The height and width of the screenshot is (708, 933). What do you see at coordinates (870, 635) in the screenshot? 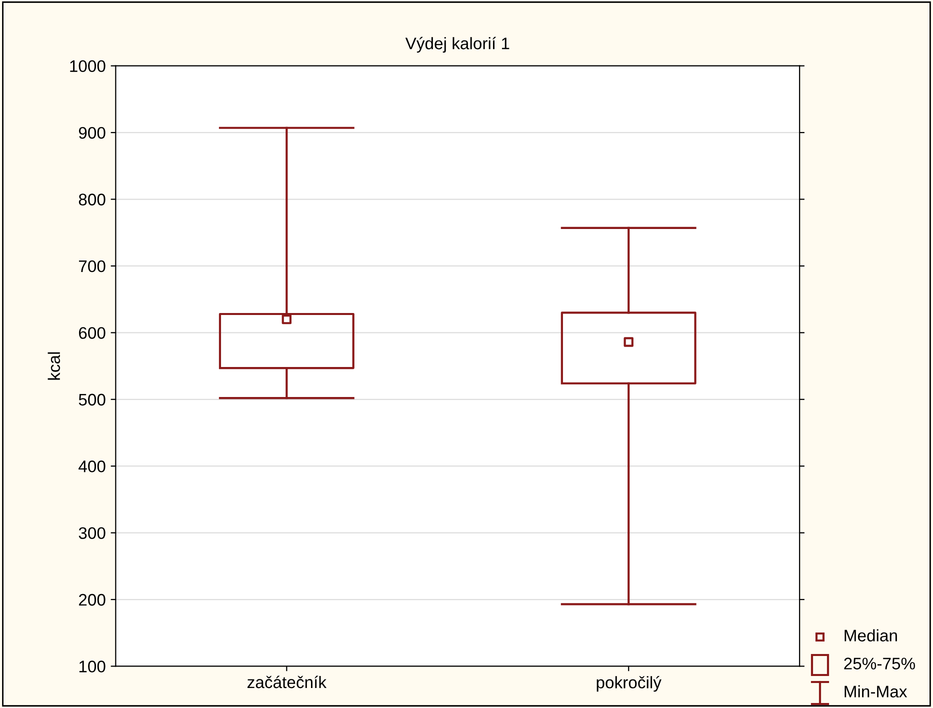
I see `text: Median` at bounding box center [870, 635].